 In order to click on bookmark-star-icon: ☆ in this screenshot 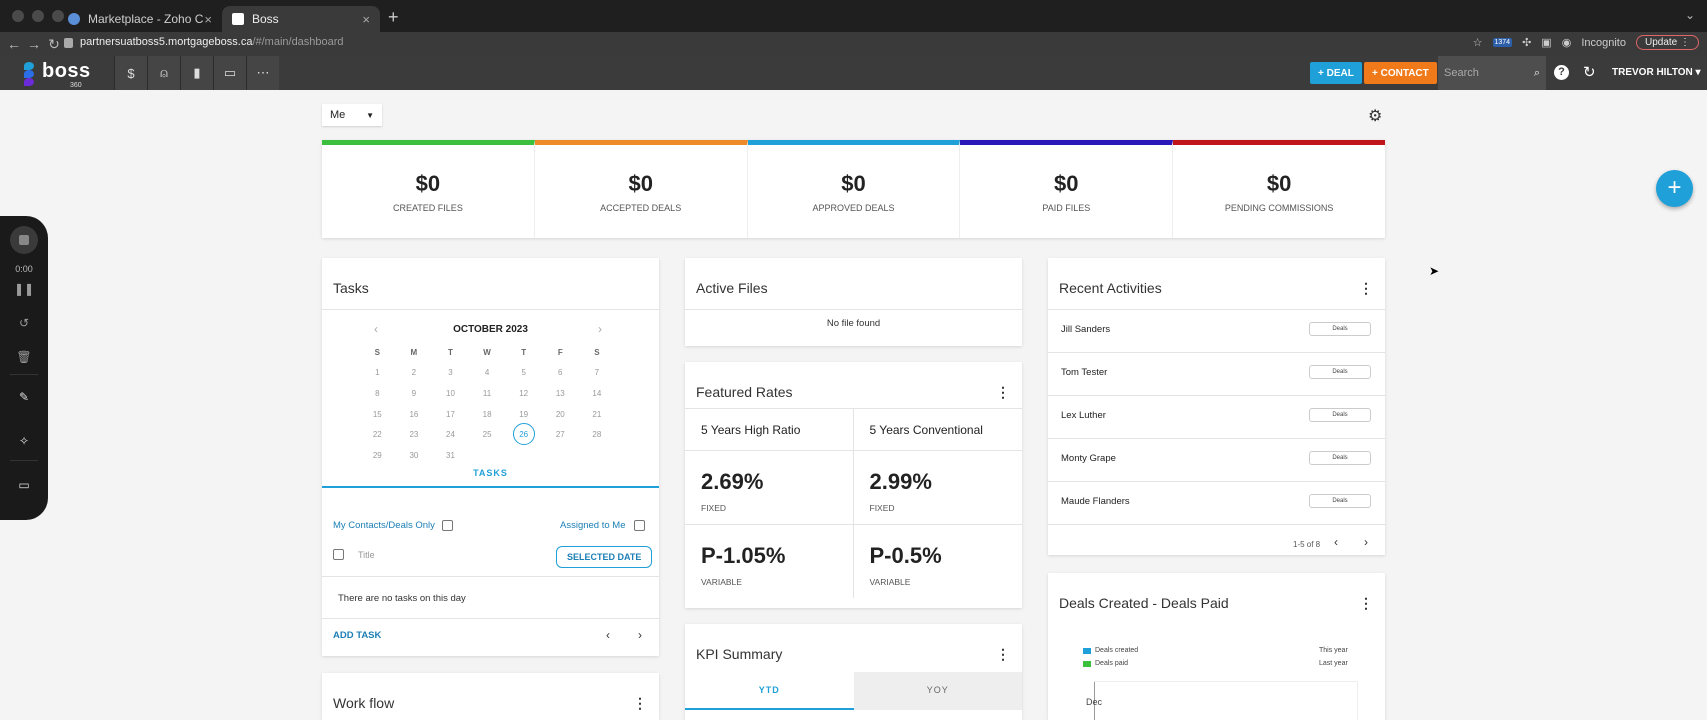, I will do `click(1477, 43)`.